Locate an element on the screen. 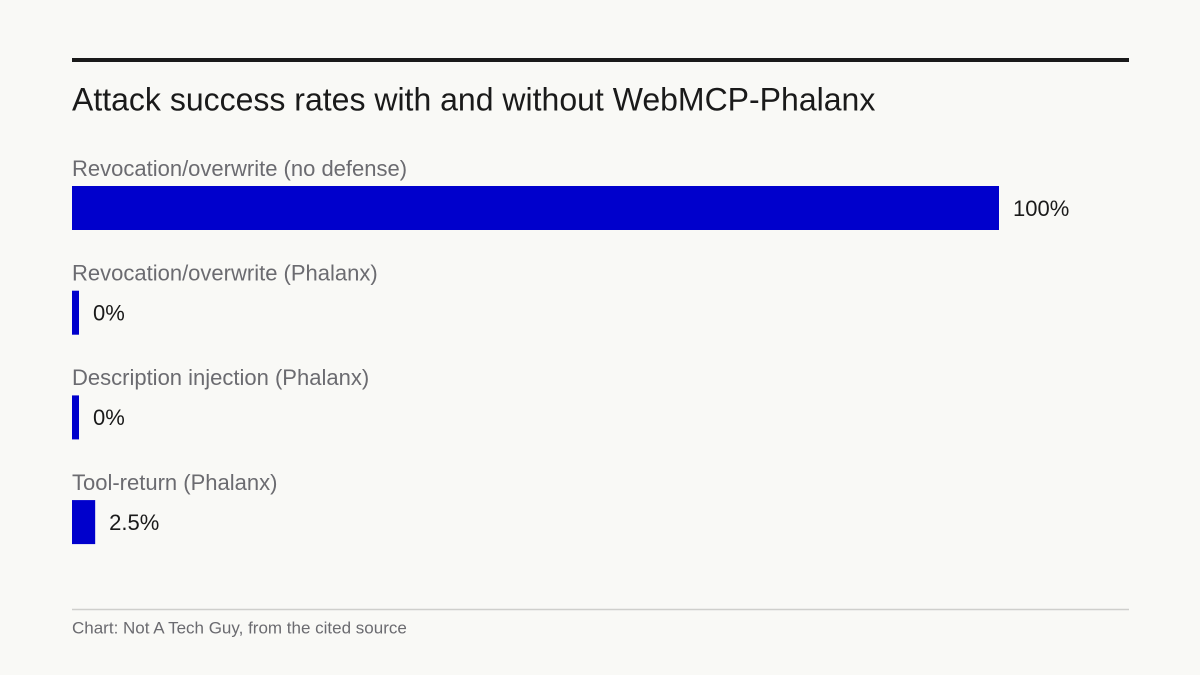  category-label: Revocation/overwrite (no defense) is located at coordinates (239, 168).